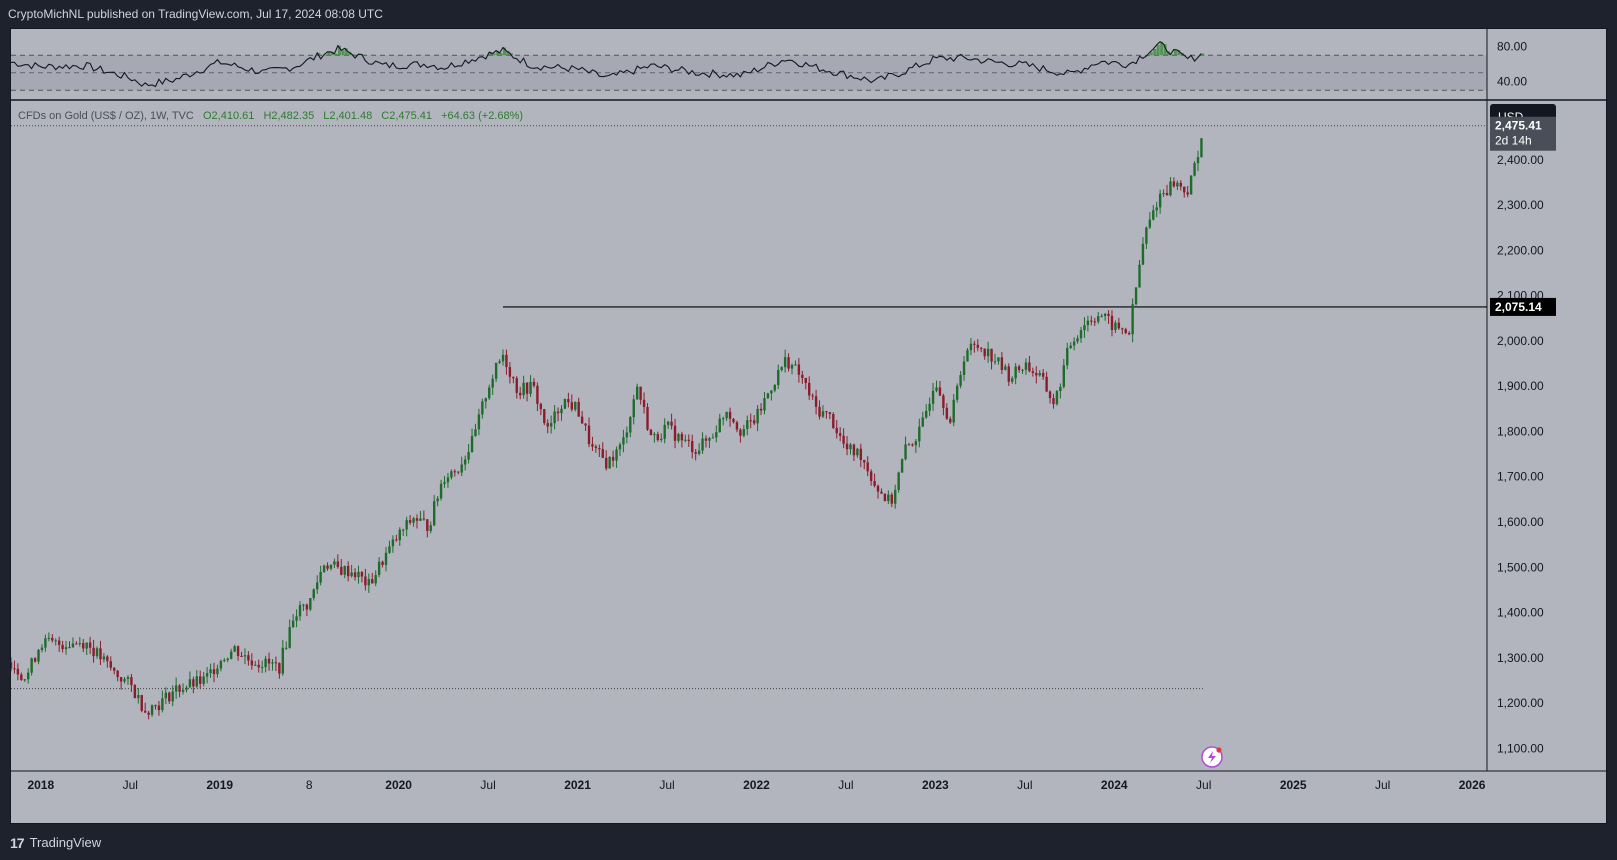 The width and height of the screenshot is (1617, 860). What do you see at coordinates (1520, 658) in the screenshot?
I see `price-tick-label: 1,300.00` at bounding box center [1520, 658].